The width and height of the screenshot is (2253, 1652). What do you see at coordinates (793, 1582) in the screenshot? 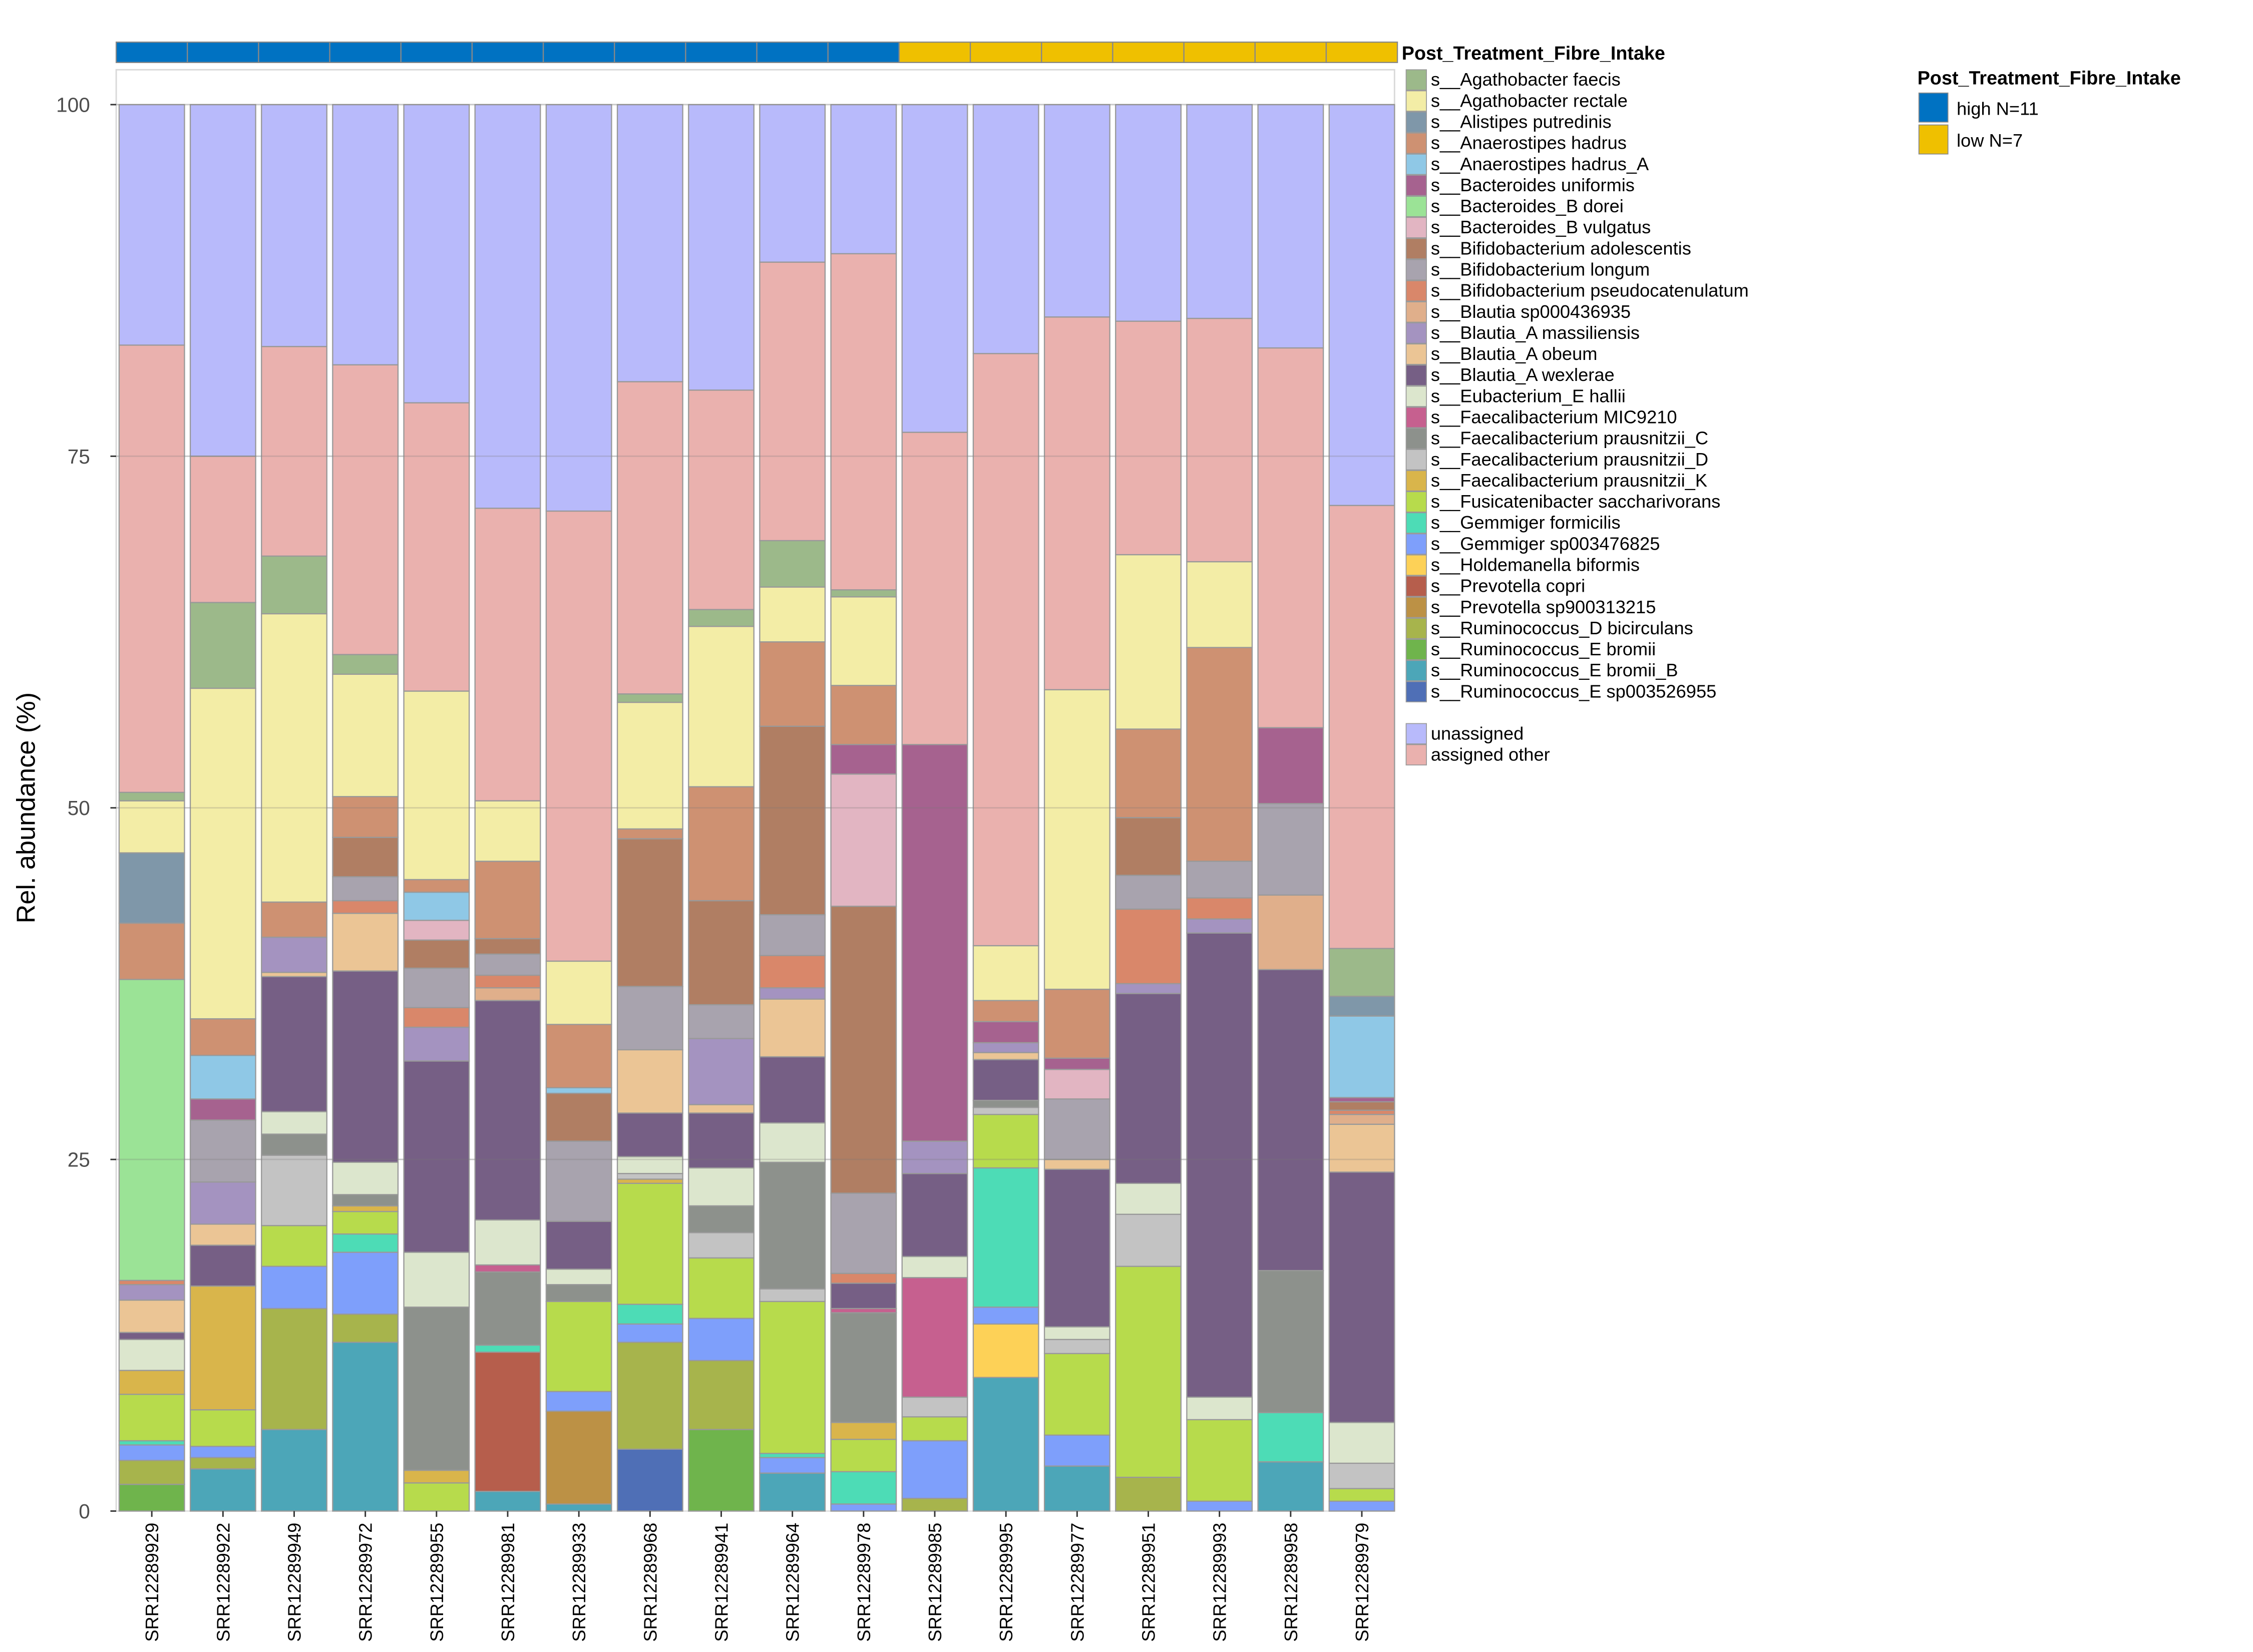
I see `x-tick-label: SRR12289964` at bounding box center [793, 1582].